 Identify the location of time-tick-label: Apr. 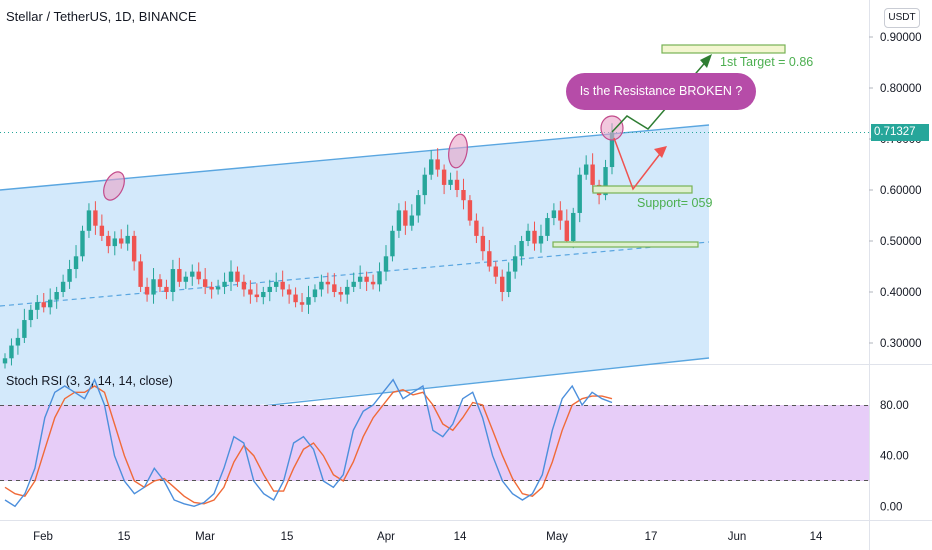
(386, 537).